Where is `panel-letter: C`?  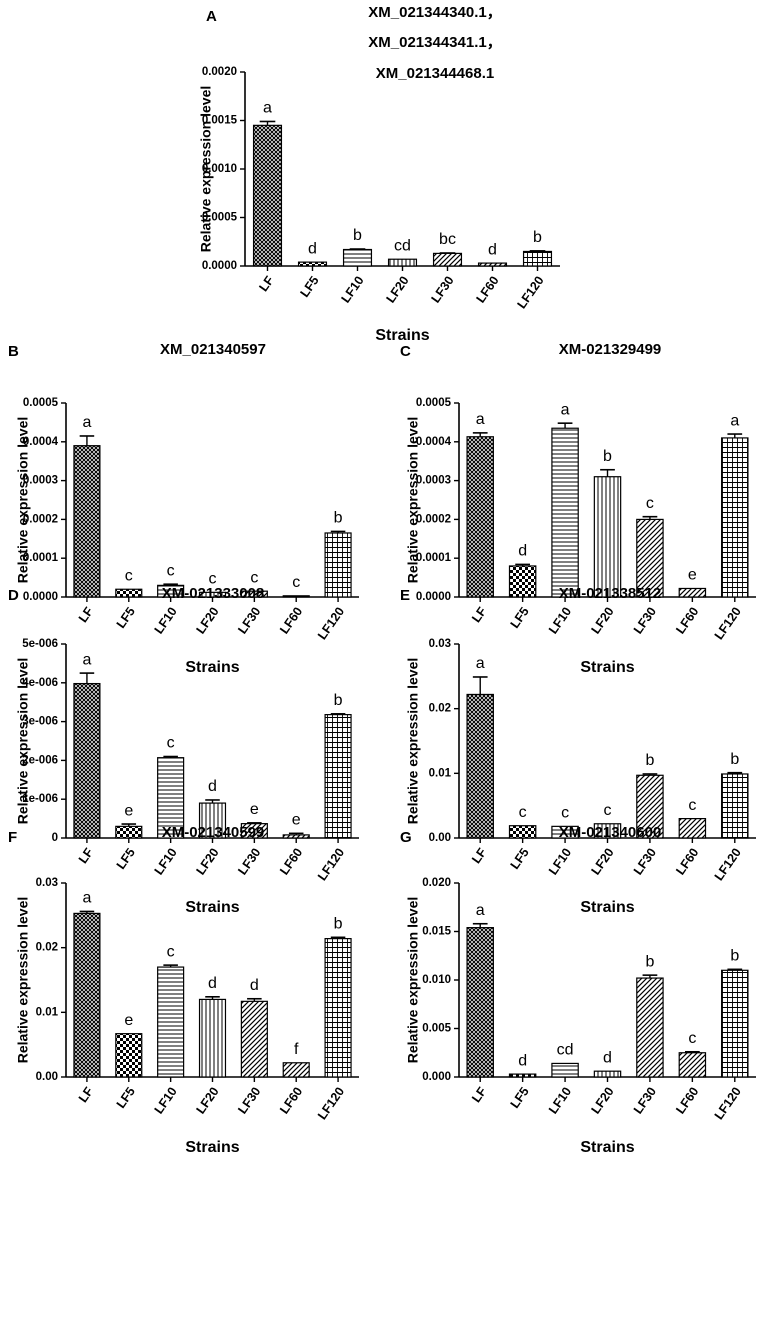
panel-letter: C is located at coordinates (405, 351).